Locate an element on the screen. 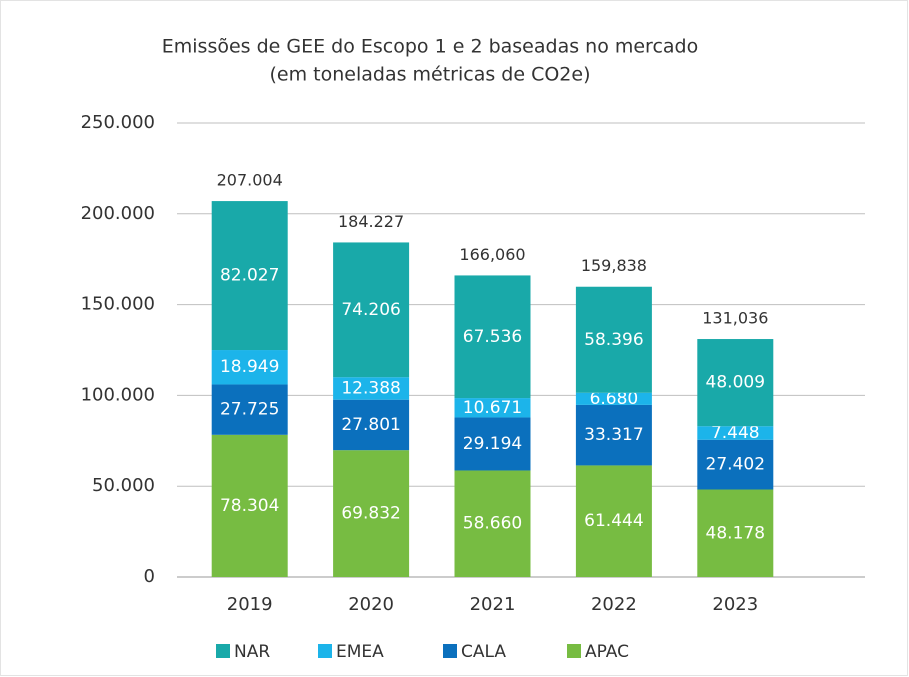  legend-label: NAR is located at coordinates (252, 652).